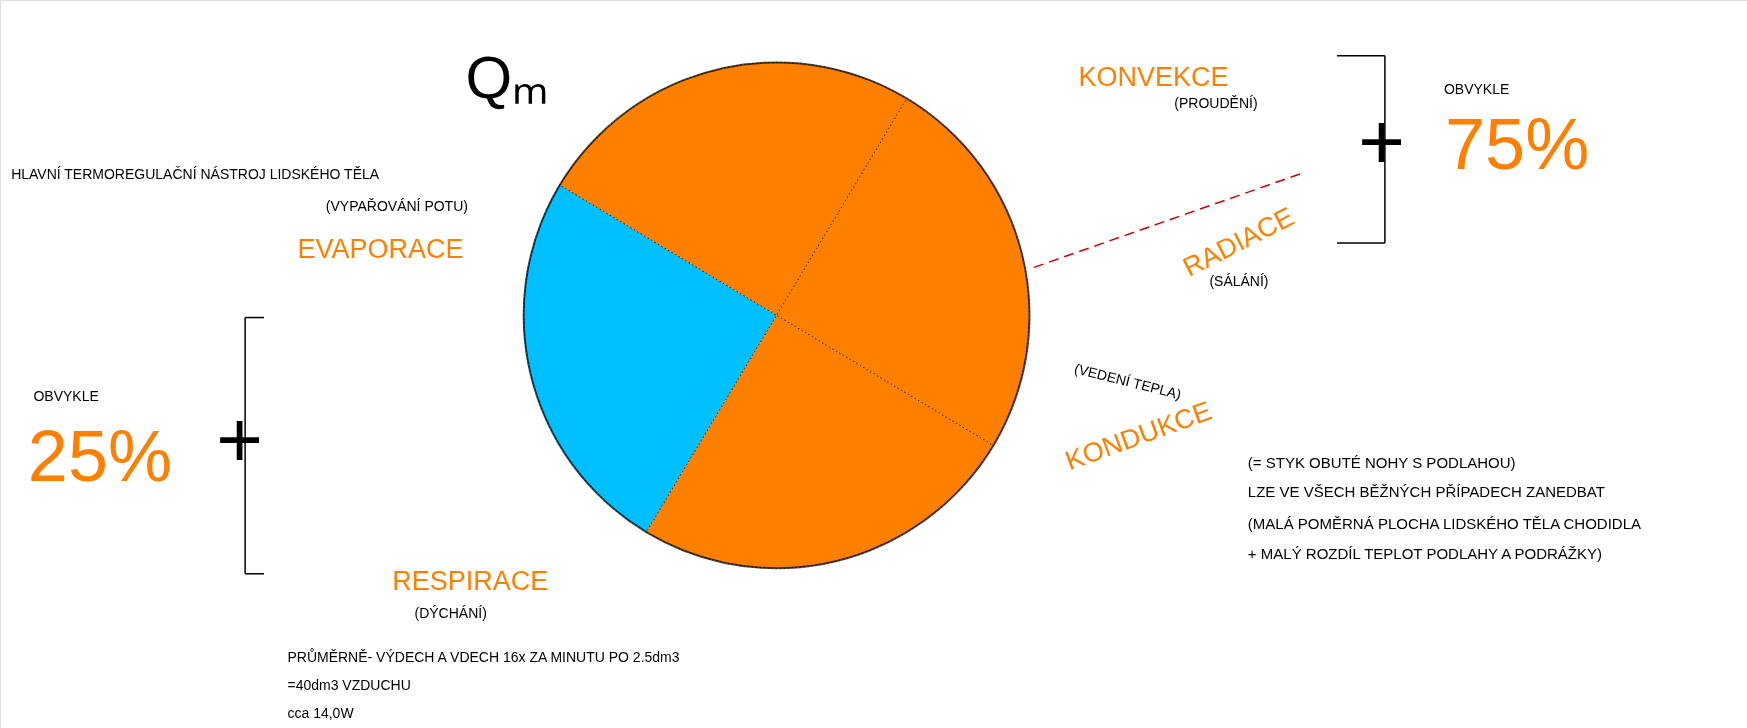 The image size is (1747, 728). What do you see at coordinates (1381, 463) in the screenshot?
I see `text: (= STYK OBUTÉ NOHY S PODLAHOU)` at bounding box center [1381, 463].